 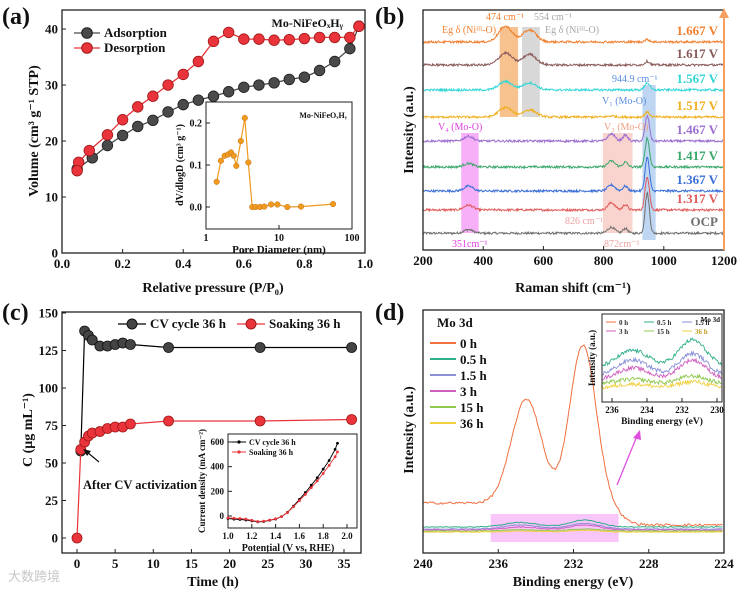 I want to click on zoom-arrow, so click(x=627, y=460).